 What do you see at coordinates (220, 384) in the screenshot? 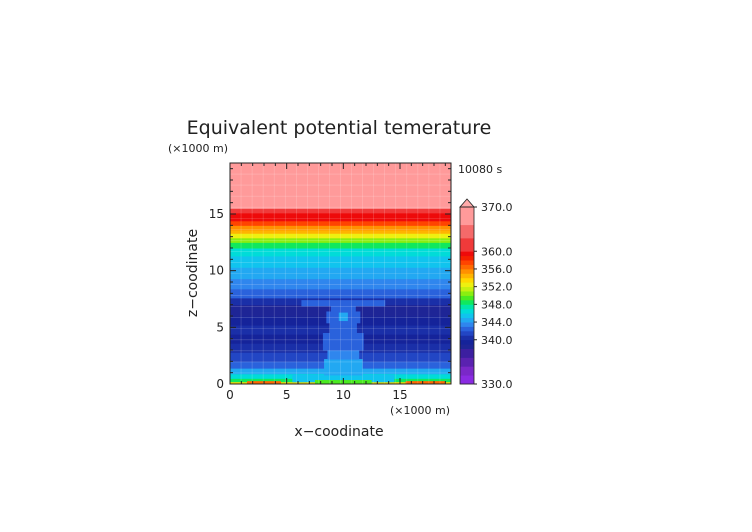
I see `y-tick-label: 0` at bounding box center [220, 384].